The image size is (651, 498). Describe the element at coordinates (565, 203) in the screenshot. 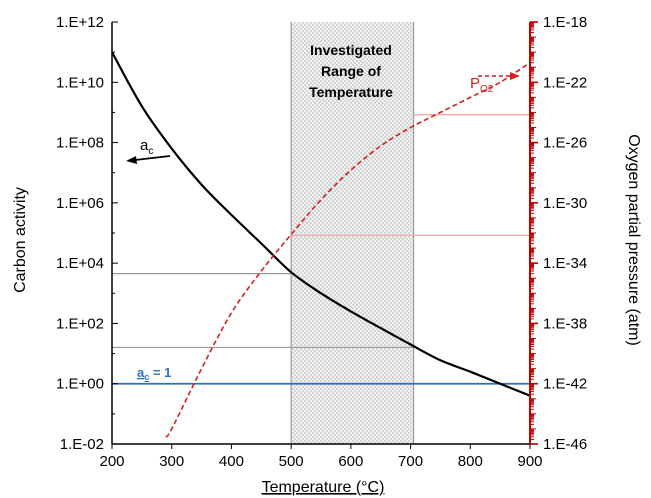

I see `y-right-tick-label: 1.E-30` at that location.